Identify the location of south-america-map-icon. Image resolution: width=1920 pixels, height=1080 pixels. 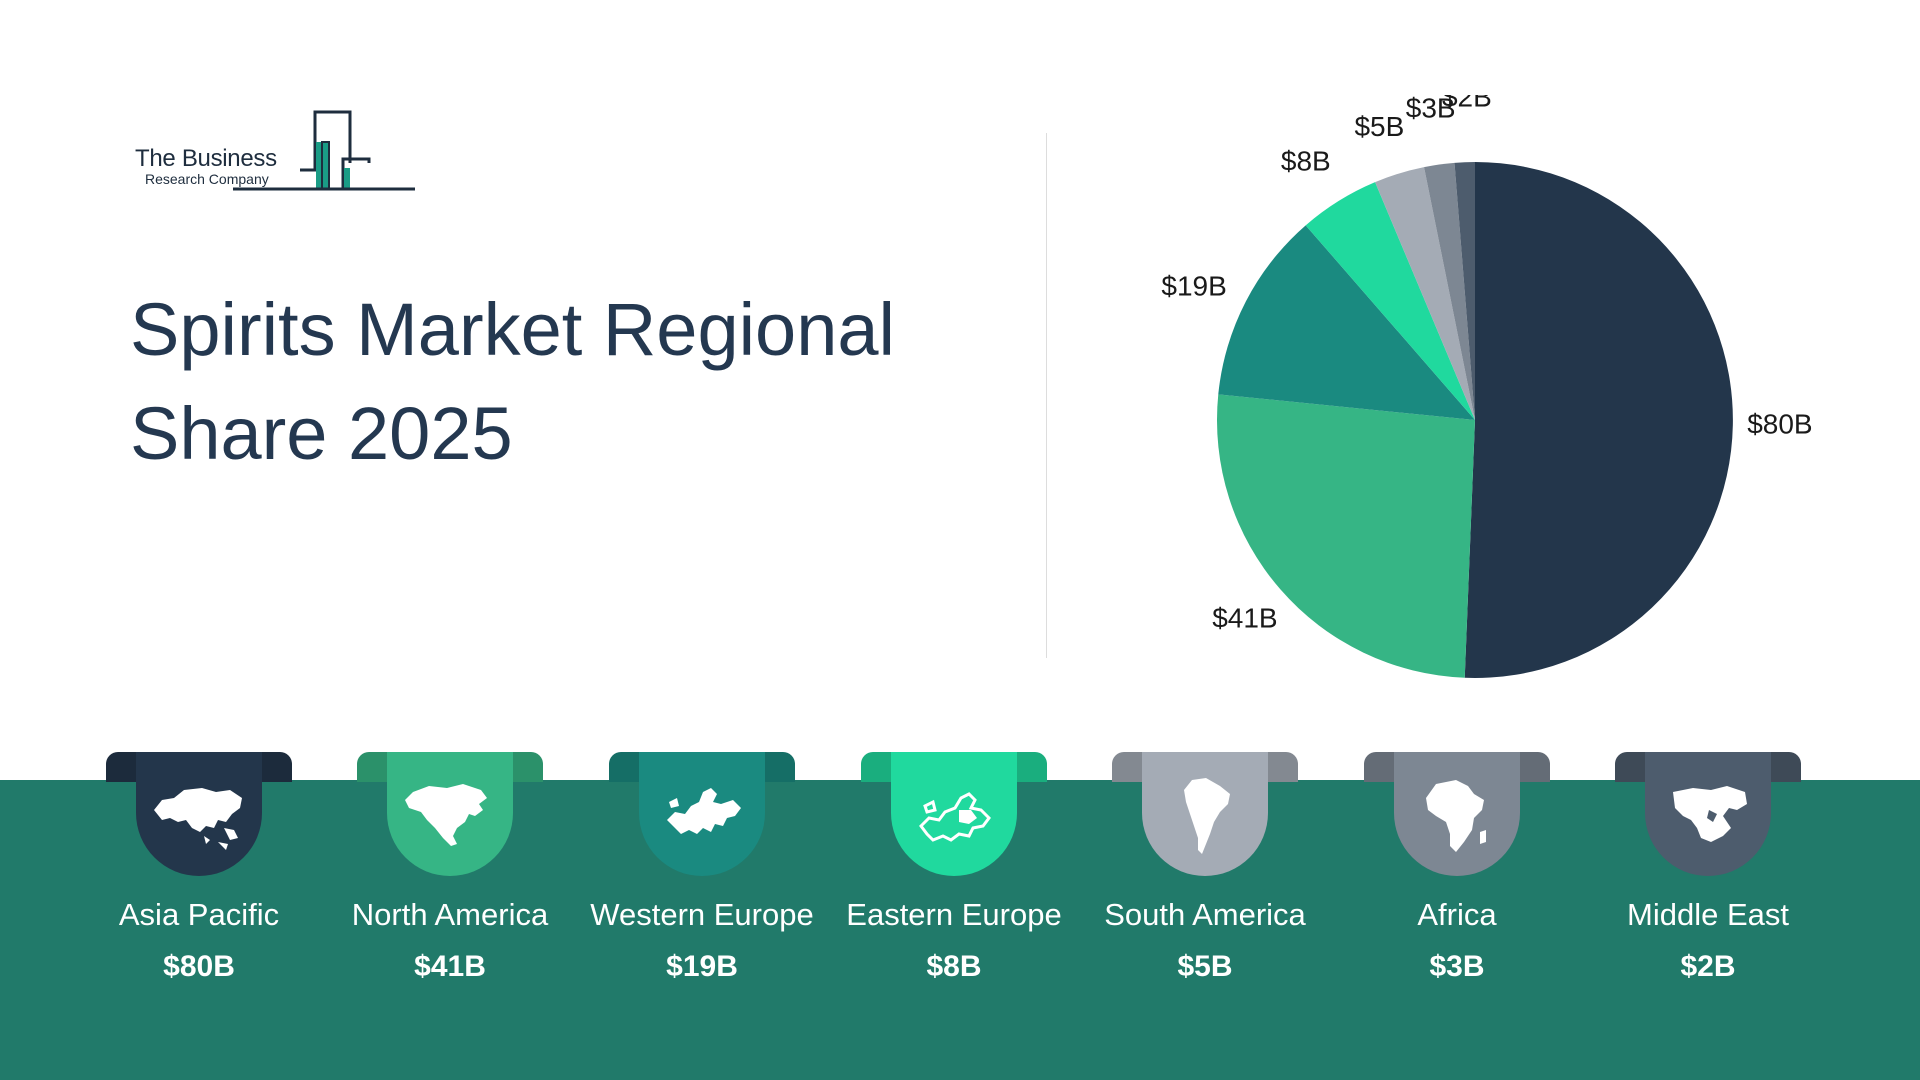
(1207, 816).